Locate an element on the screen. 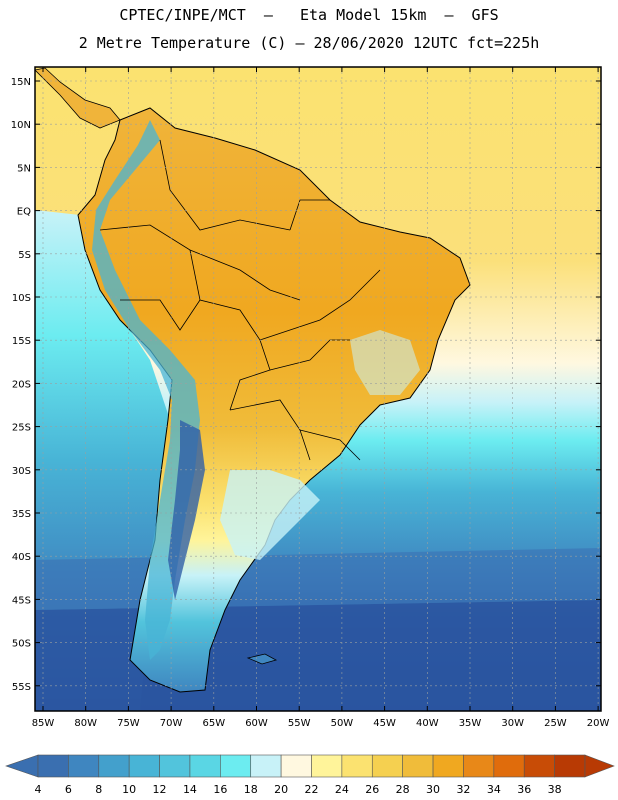  lat-label: 35S is located at coordinates (21, 514).